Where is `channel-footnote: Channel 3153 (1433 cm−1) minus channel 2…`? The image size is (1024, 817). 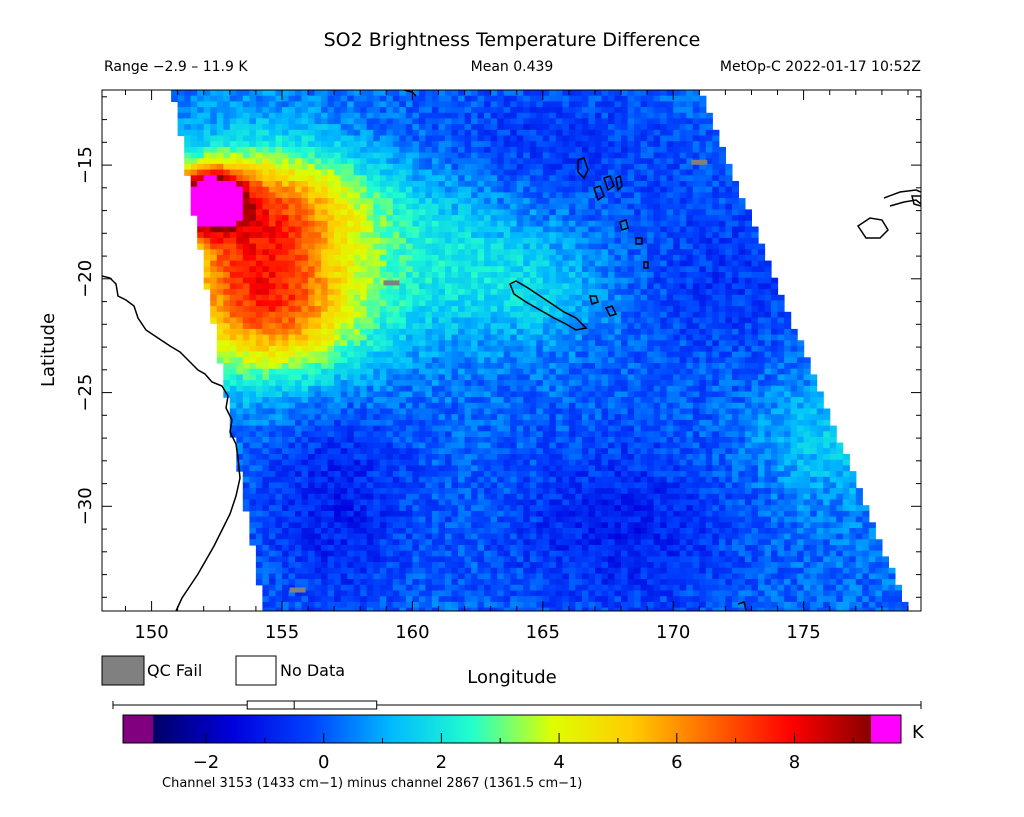 channel-footnote: Channel 3153 (1433 cm−1) minus channel 2… is located at coordinates (372, 783).